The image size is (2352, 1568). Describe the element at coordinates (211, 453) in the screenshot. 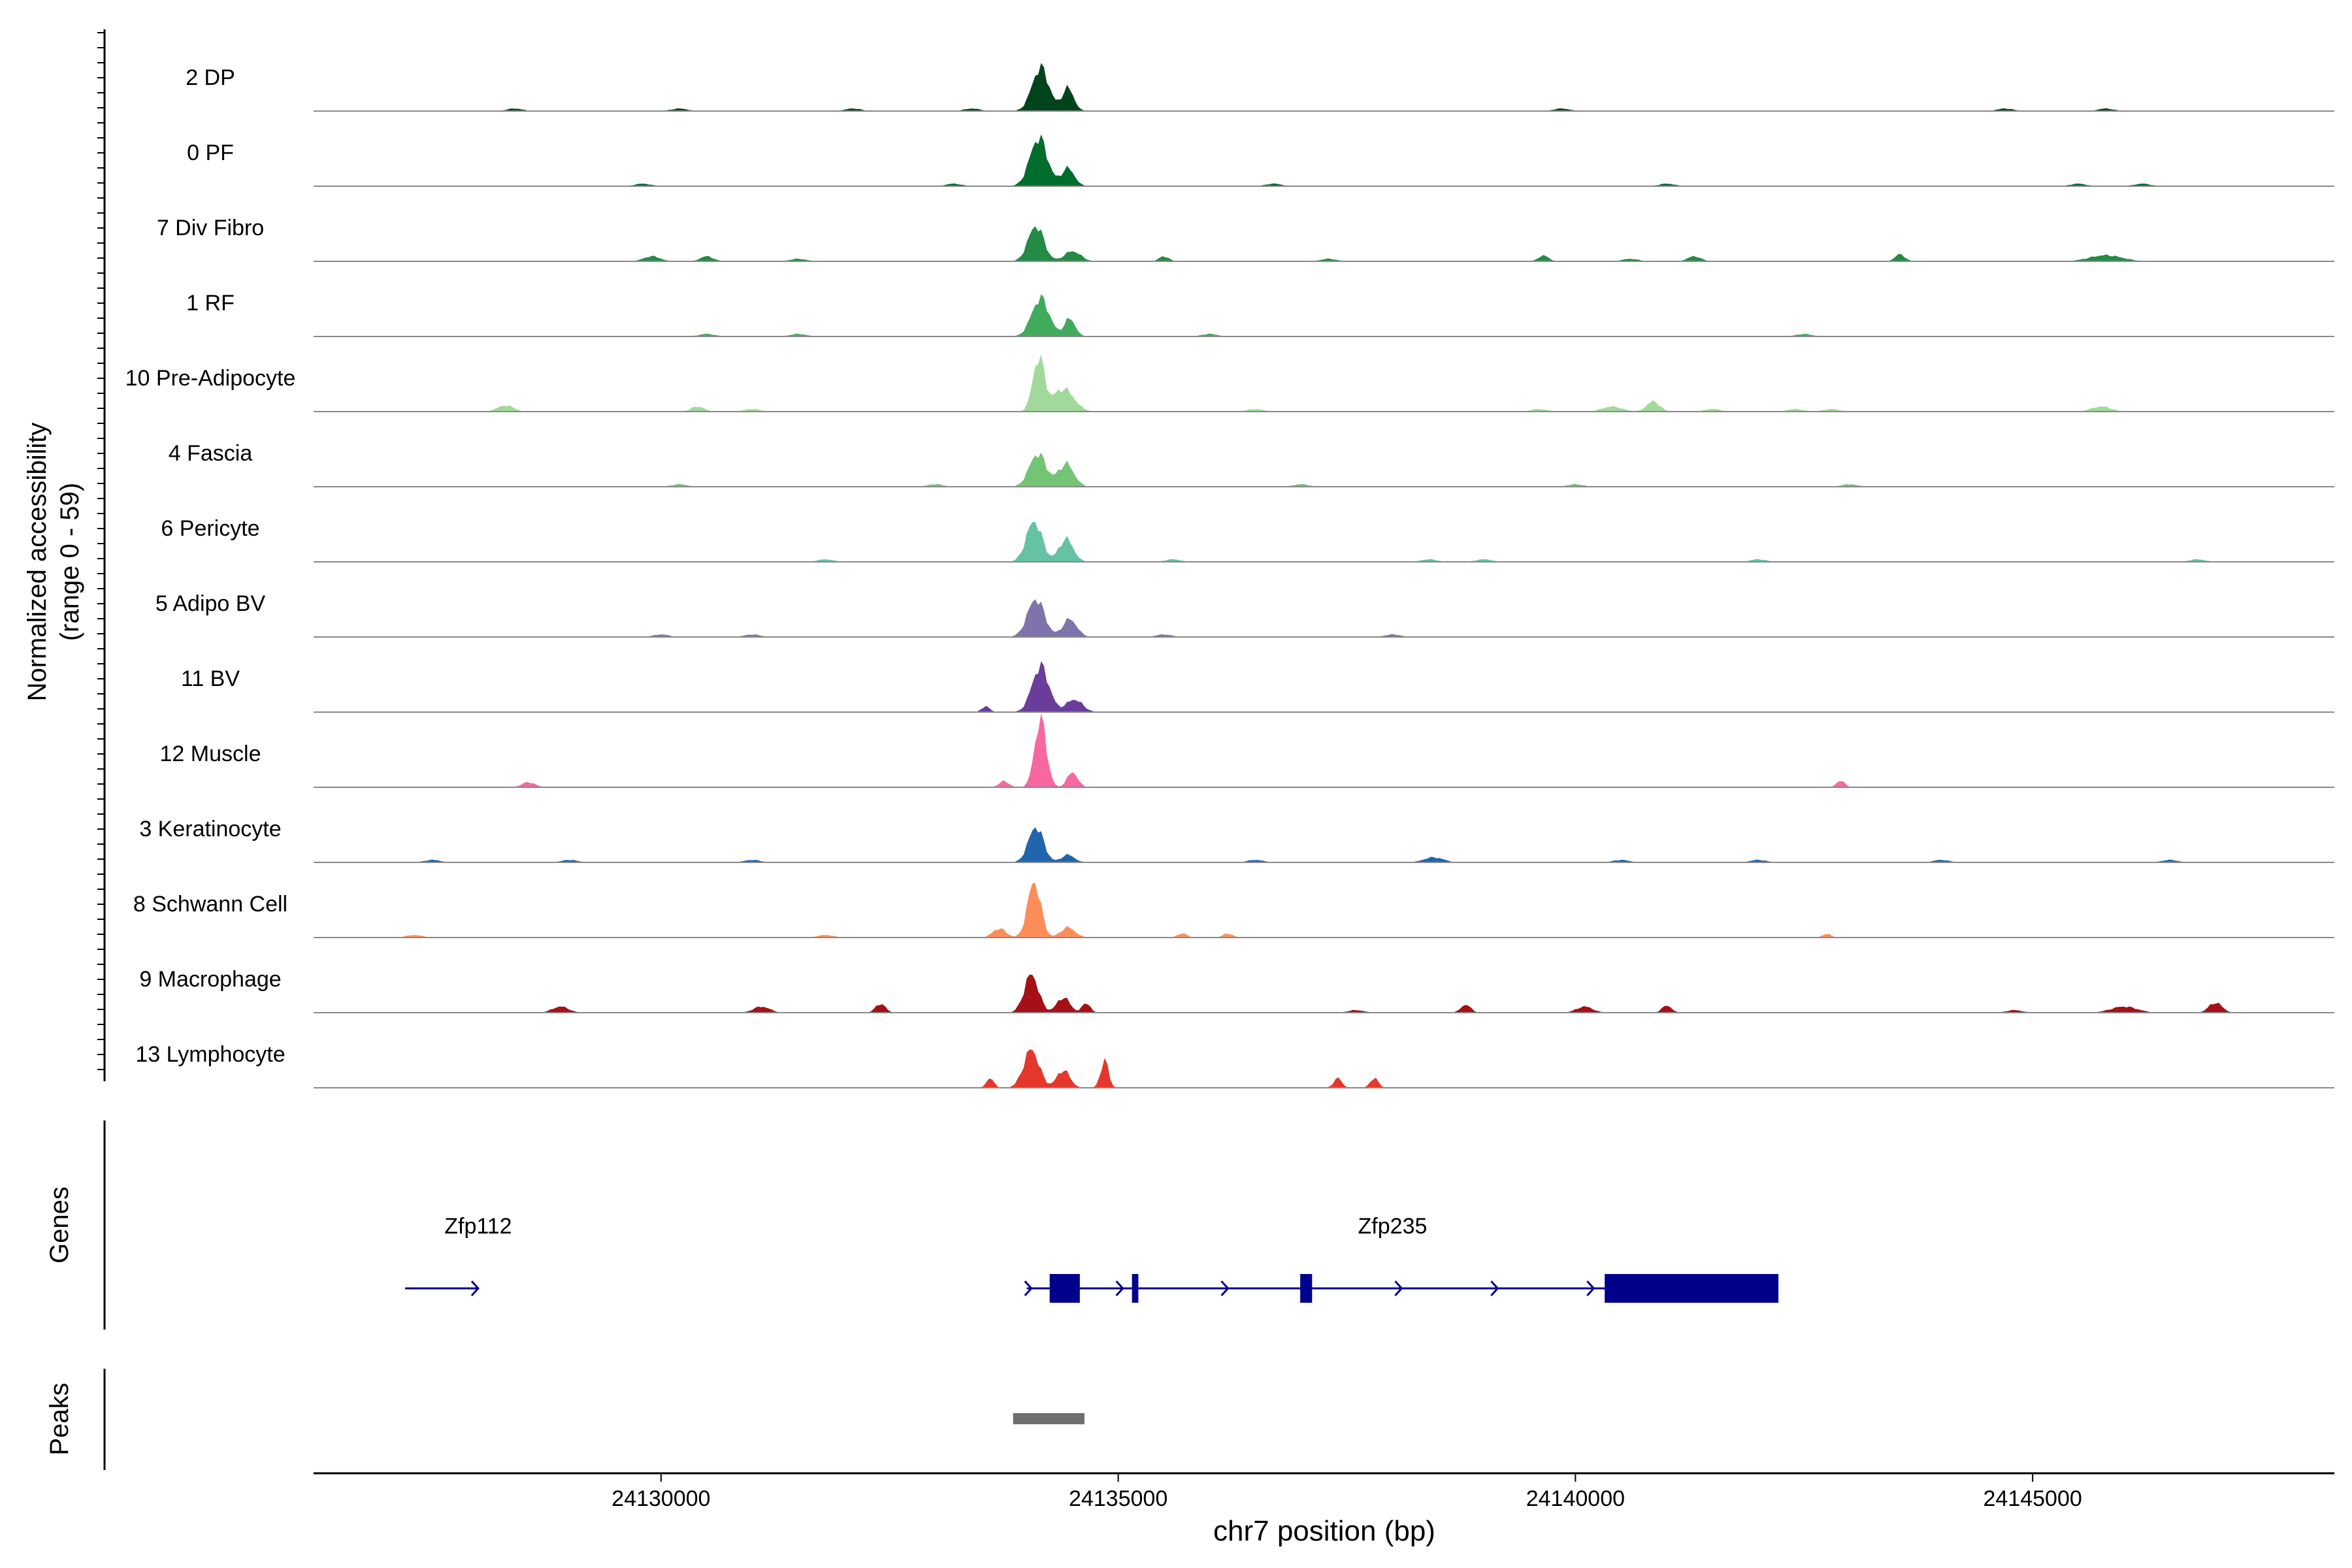

I see `track-label: 4 Fascia` at that location.